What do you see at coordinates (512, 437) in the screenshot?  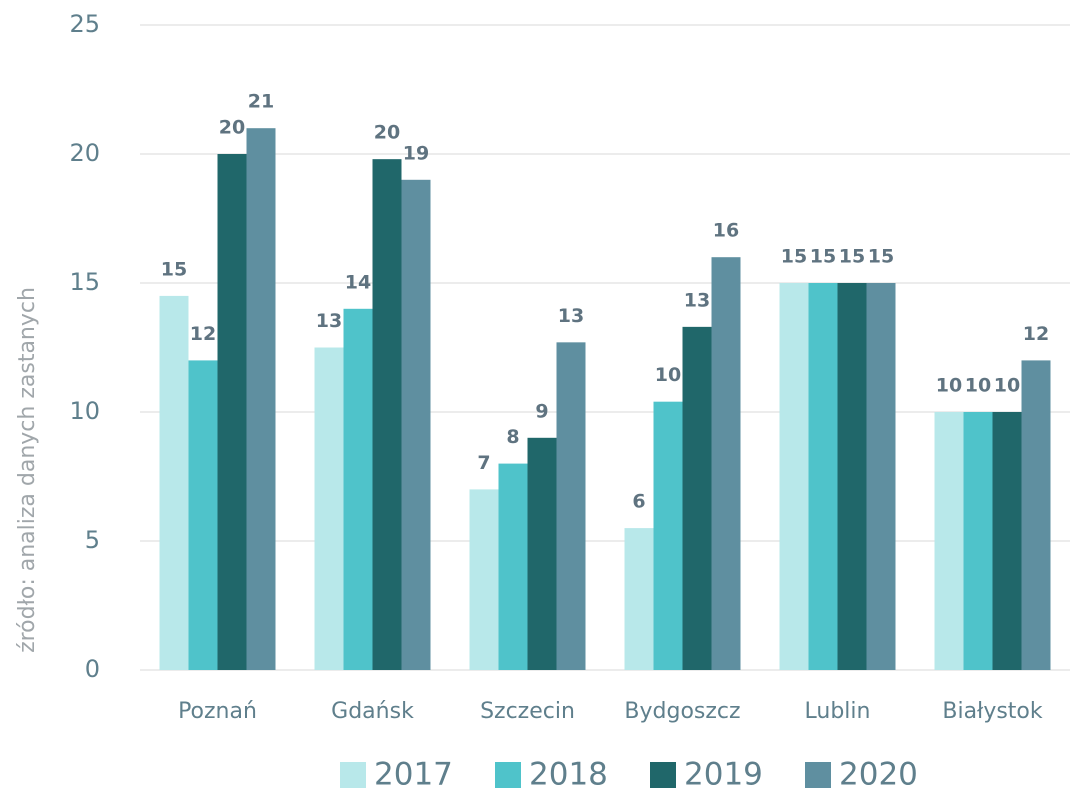 I see `data-label: 8` at bounding box center [512, 437].